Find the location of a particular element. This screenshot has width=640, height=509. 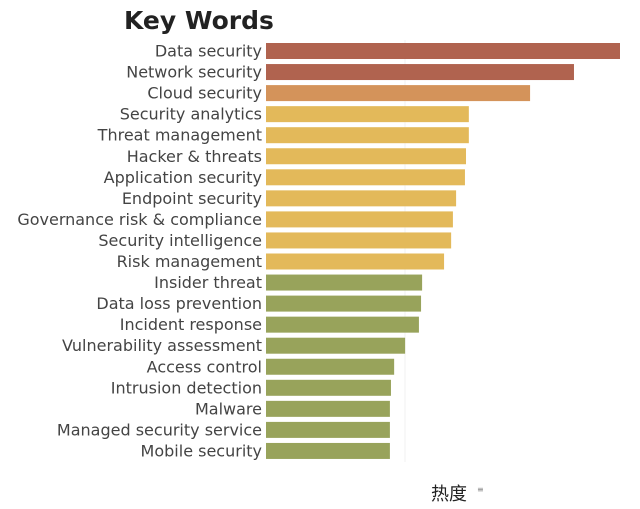

category-label: Malware is located at coordinates (228, 408).